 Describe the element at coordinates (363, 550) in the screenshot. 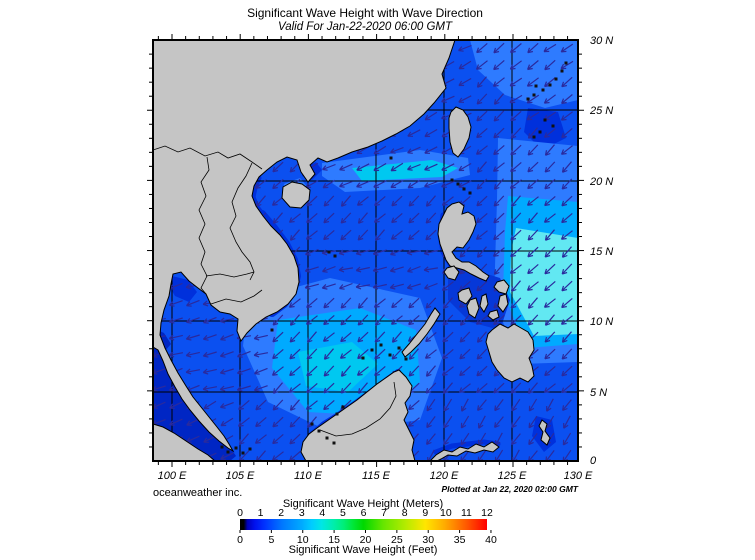

I see `legend-feet-label: Significant Wave Height (Feet)` at that location.